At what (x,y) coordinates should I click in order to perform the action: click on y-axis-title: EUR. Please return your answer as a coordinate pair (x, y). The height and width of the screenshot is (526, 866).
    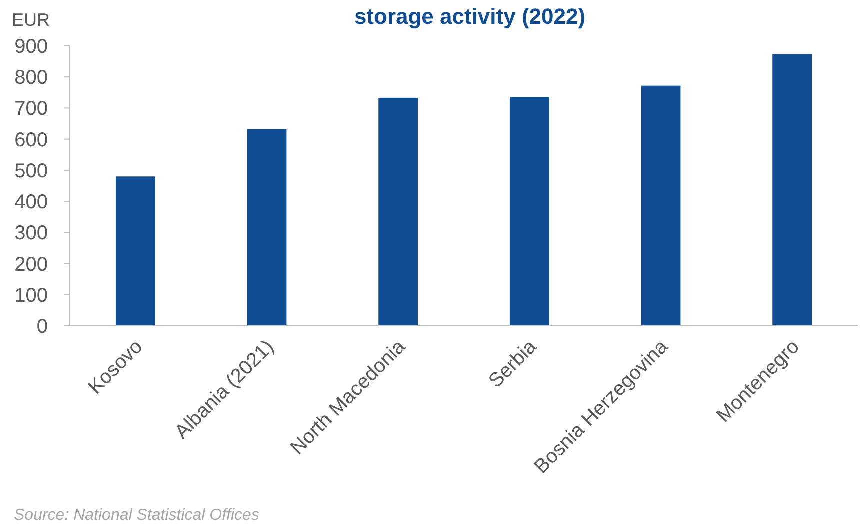
    Looking at the image, I should click on (31, 20).